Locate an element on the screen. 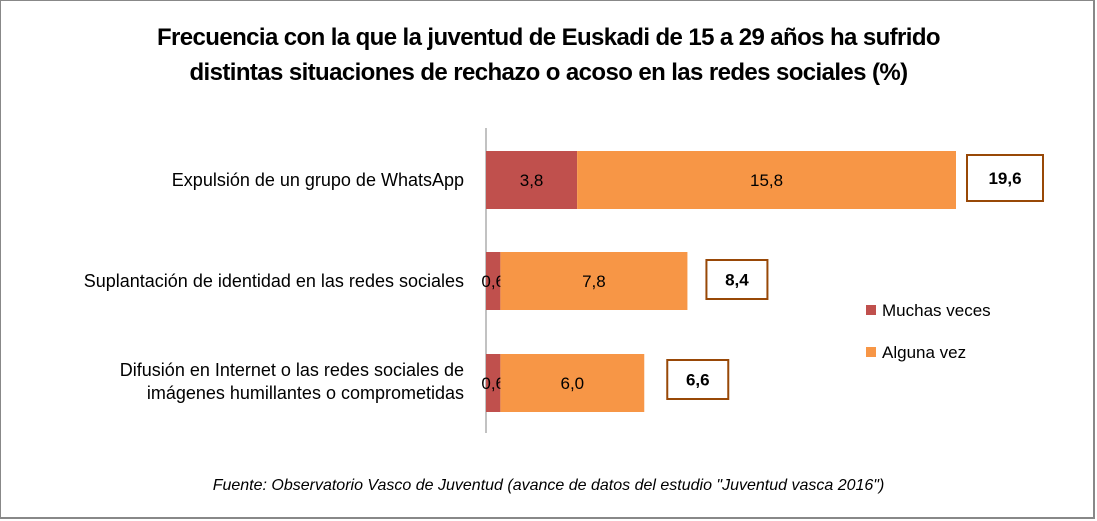  data-label-alguna-vez-0: 15,8 is located at coordinates (766, 180).